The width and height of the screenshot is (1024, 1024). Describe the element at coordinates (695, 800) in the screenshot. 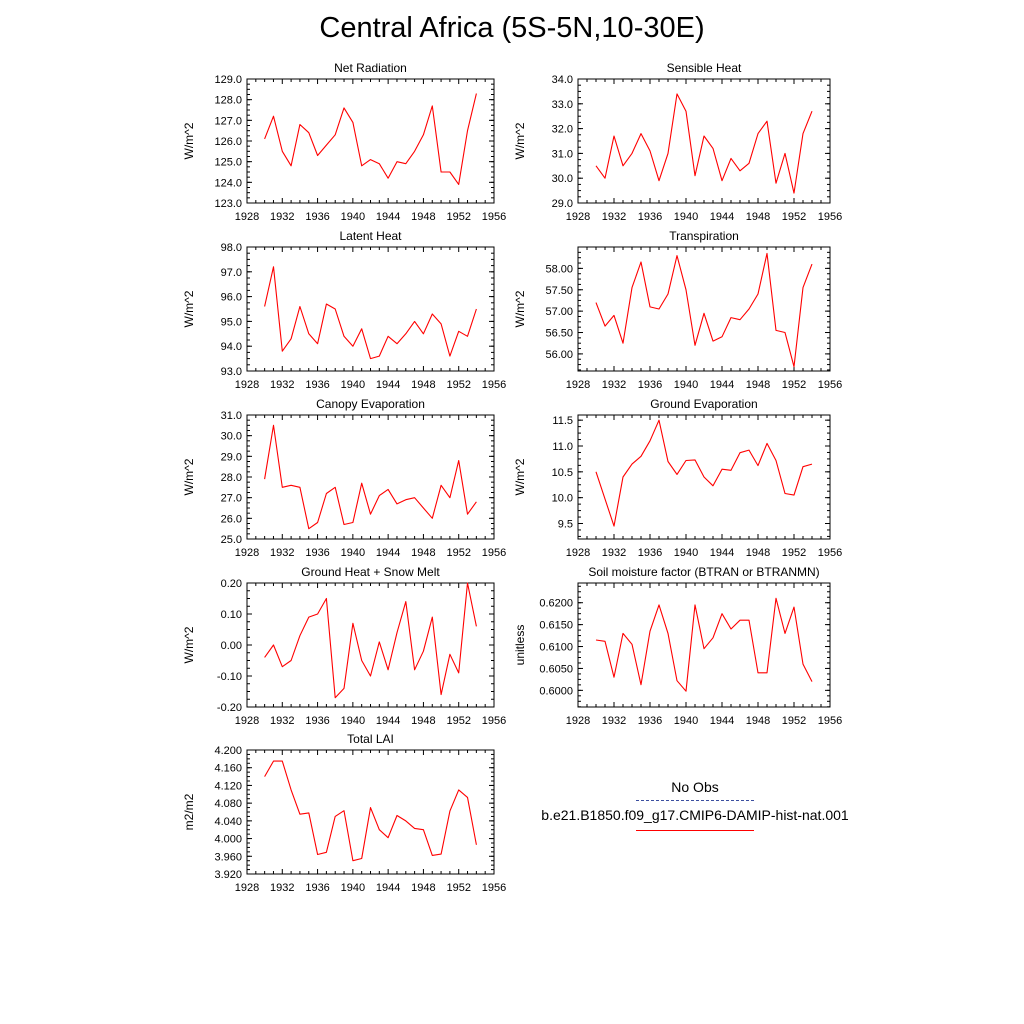

I see `legend-obs-line` at that location.